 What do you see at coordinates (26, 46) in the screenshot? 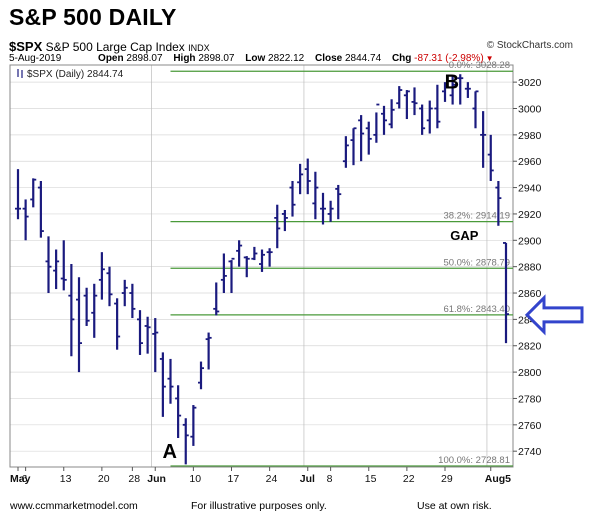
I see `ticker-symbol: $SPX` at bounding box center [26, 46].